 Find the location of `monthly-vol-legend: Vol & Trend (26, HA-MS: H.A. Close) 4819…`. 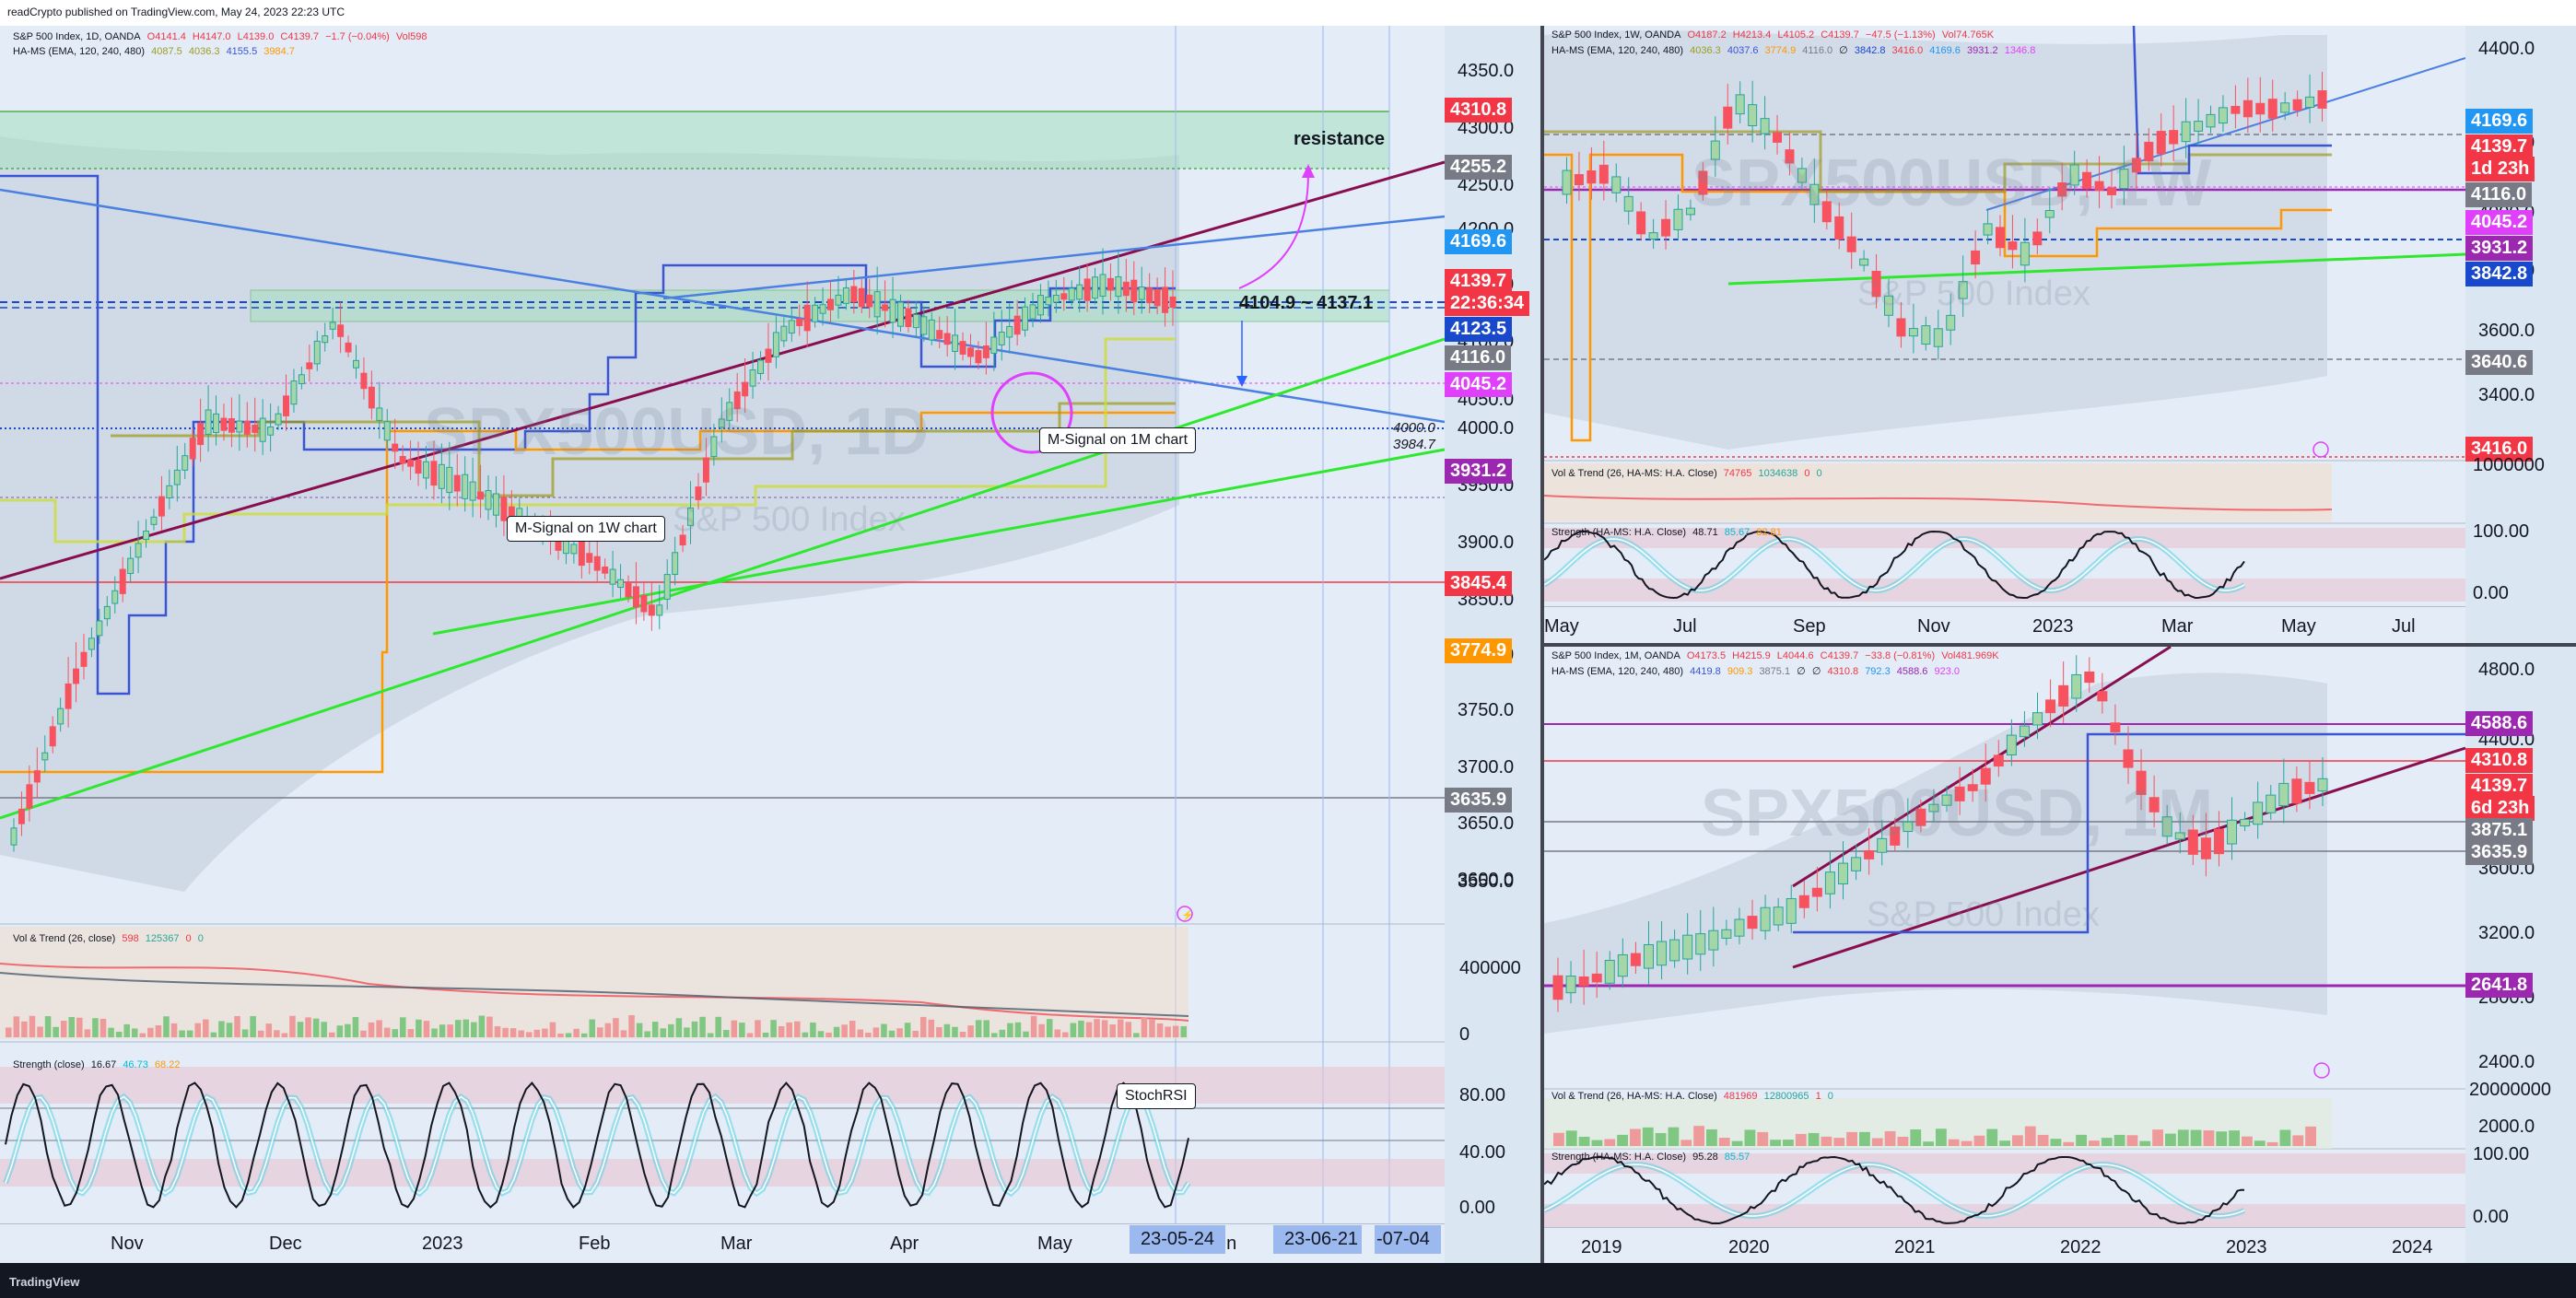

monthly-vol-legend: Vol & Trend (26, HA-MS: H.A. Close) 4819… is located at coordinates (1694, 1096).